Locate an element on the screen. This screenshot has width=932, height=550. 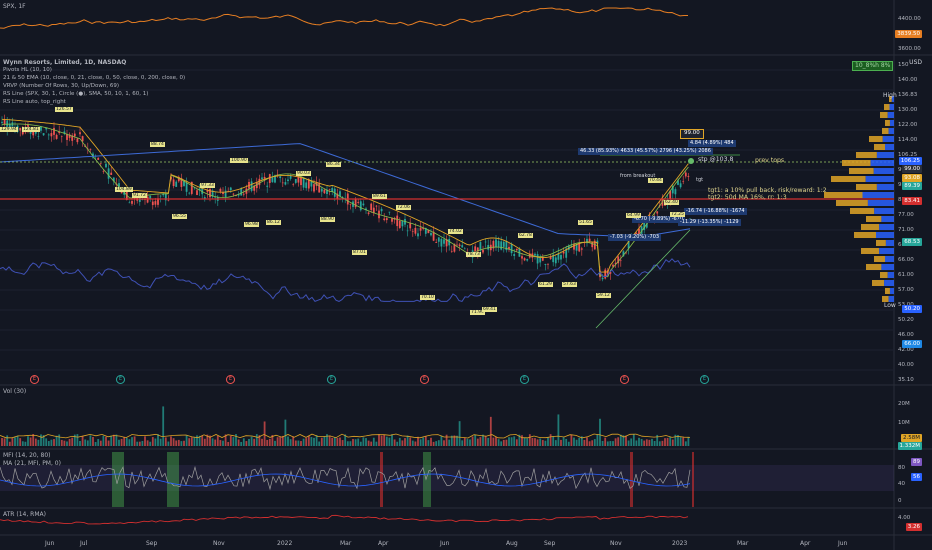
pivot-label: 64.99 is located at coordinates (633, 215).